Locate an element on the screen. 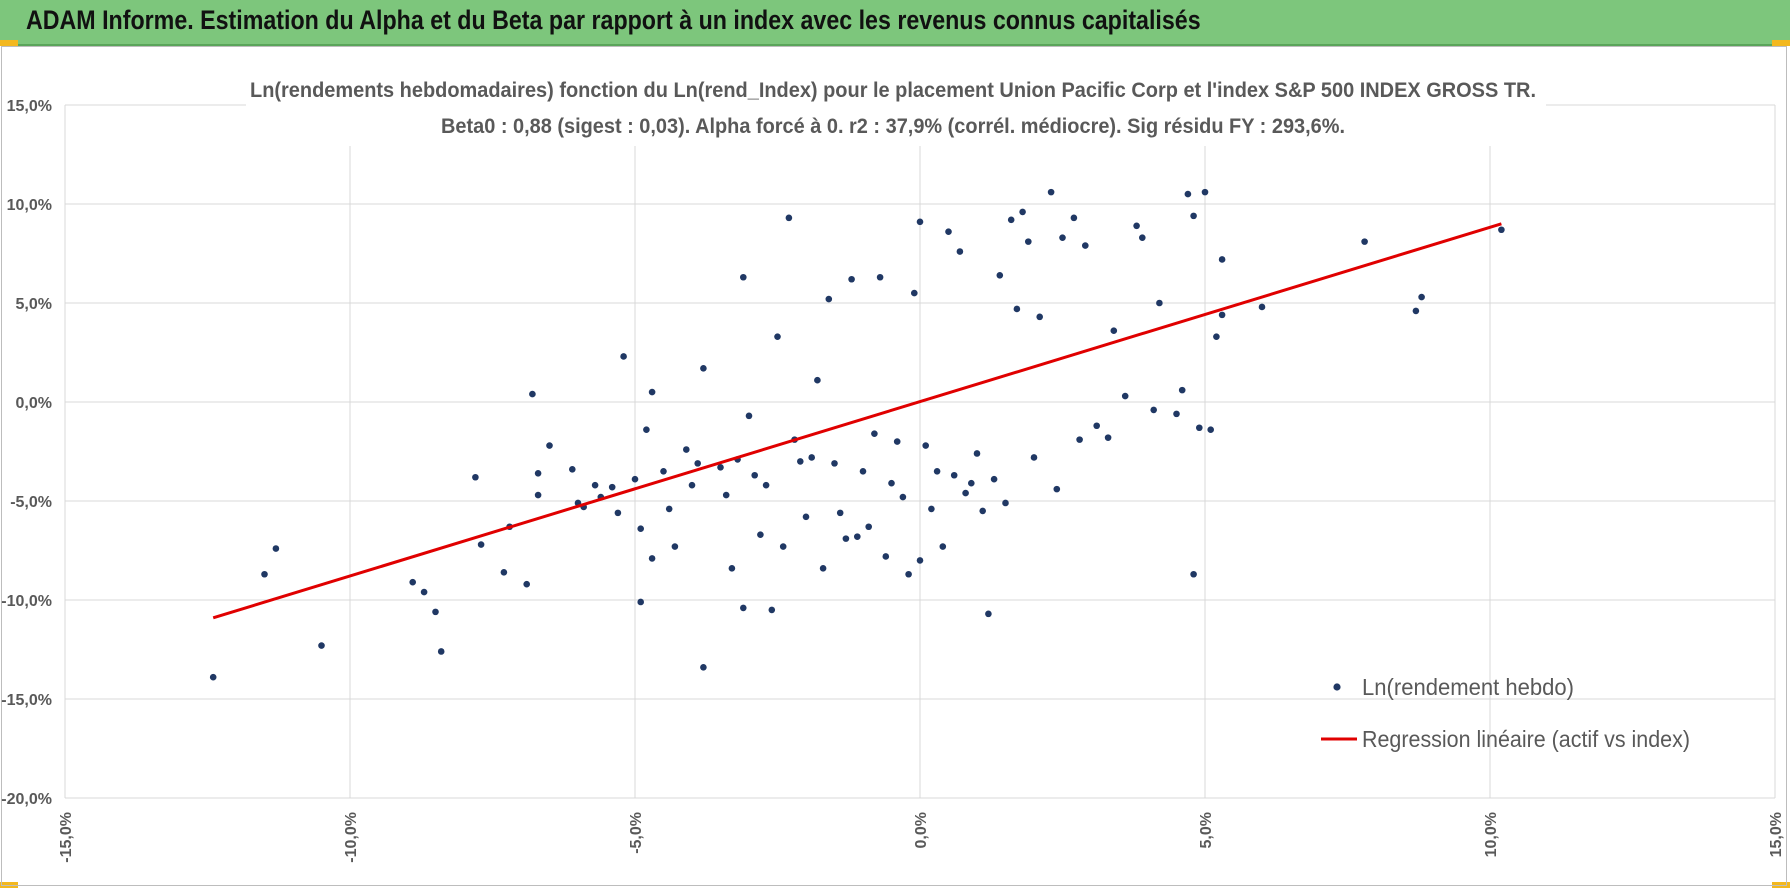 The width and height of the screenshot is (1790, 888). x-tick-label: 5,0% is located at coordinates (1206, 830).